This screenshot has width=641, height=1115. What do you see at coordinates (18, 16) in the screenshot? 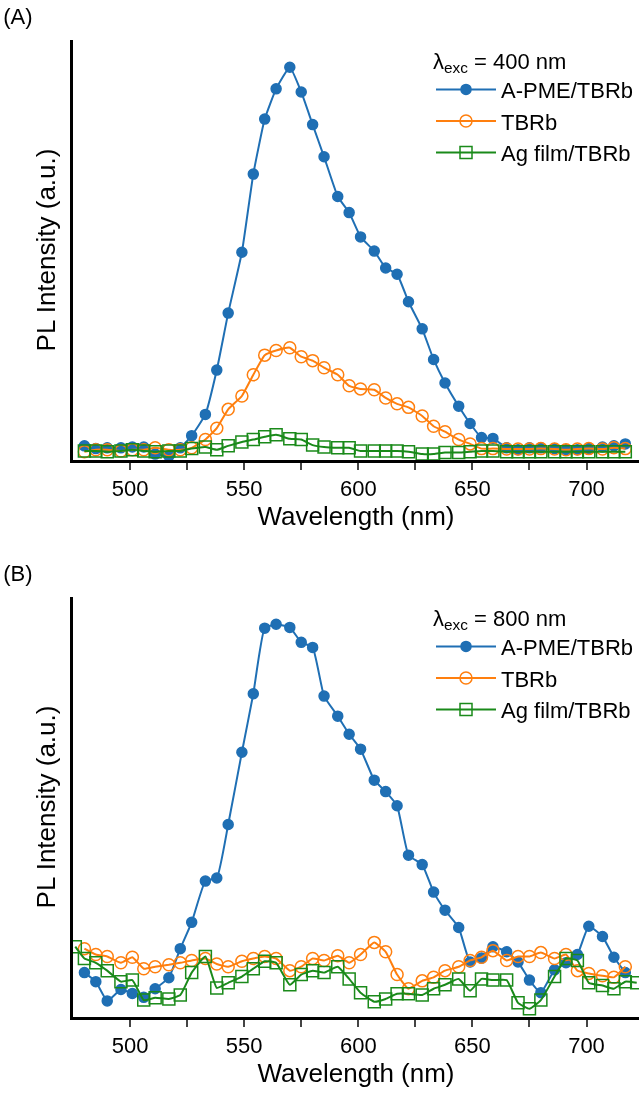
I see `chart-title: (A)` at bounding box center [18, 16].